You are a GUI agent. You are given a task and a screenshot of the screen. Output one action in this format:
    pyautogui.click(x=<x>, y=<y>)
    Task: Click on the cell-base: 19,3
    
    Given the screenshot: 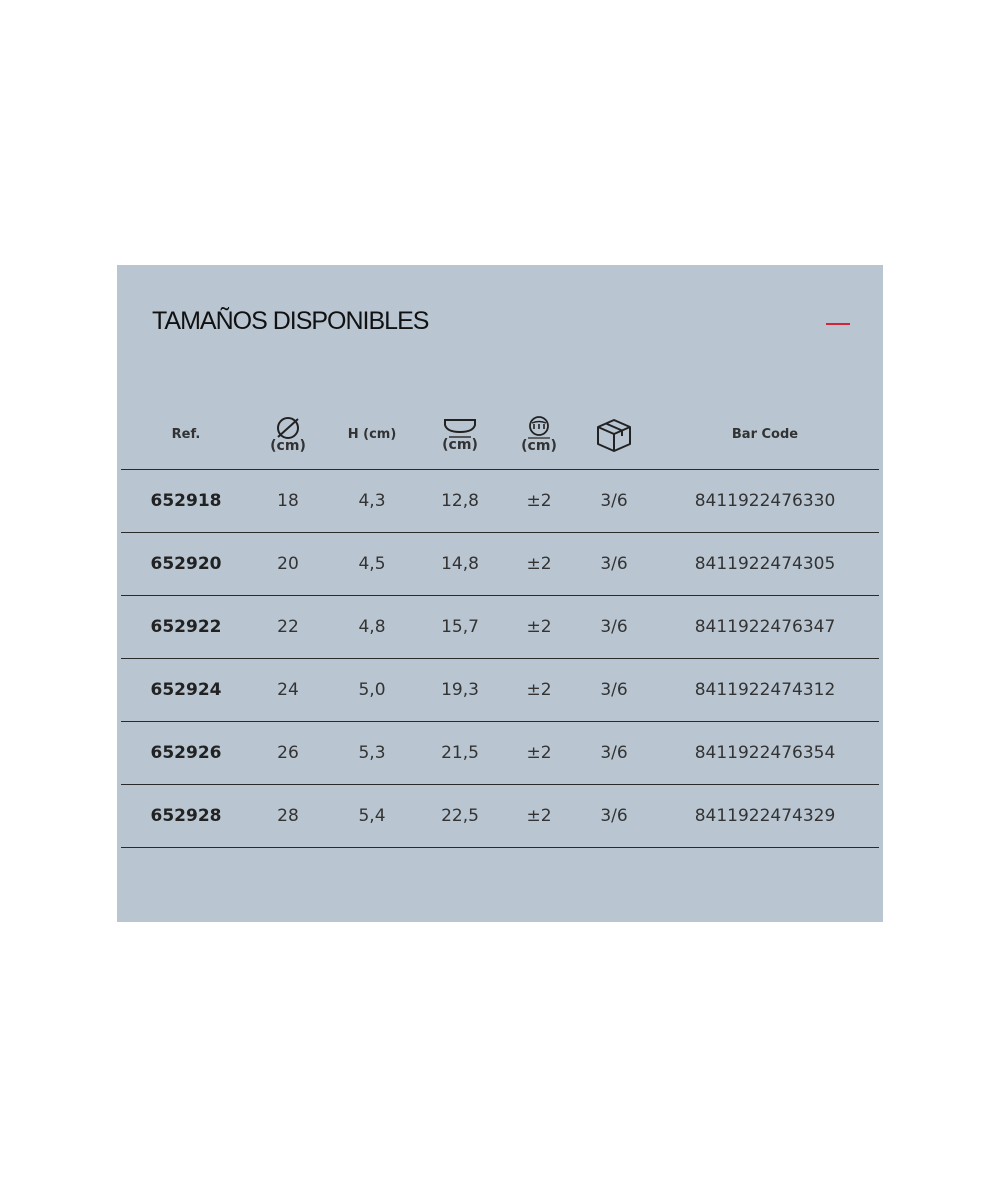 What is the action you would take?
    pyautogui.click(x=460, y=690)
    